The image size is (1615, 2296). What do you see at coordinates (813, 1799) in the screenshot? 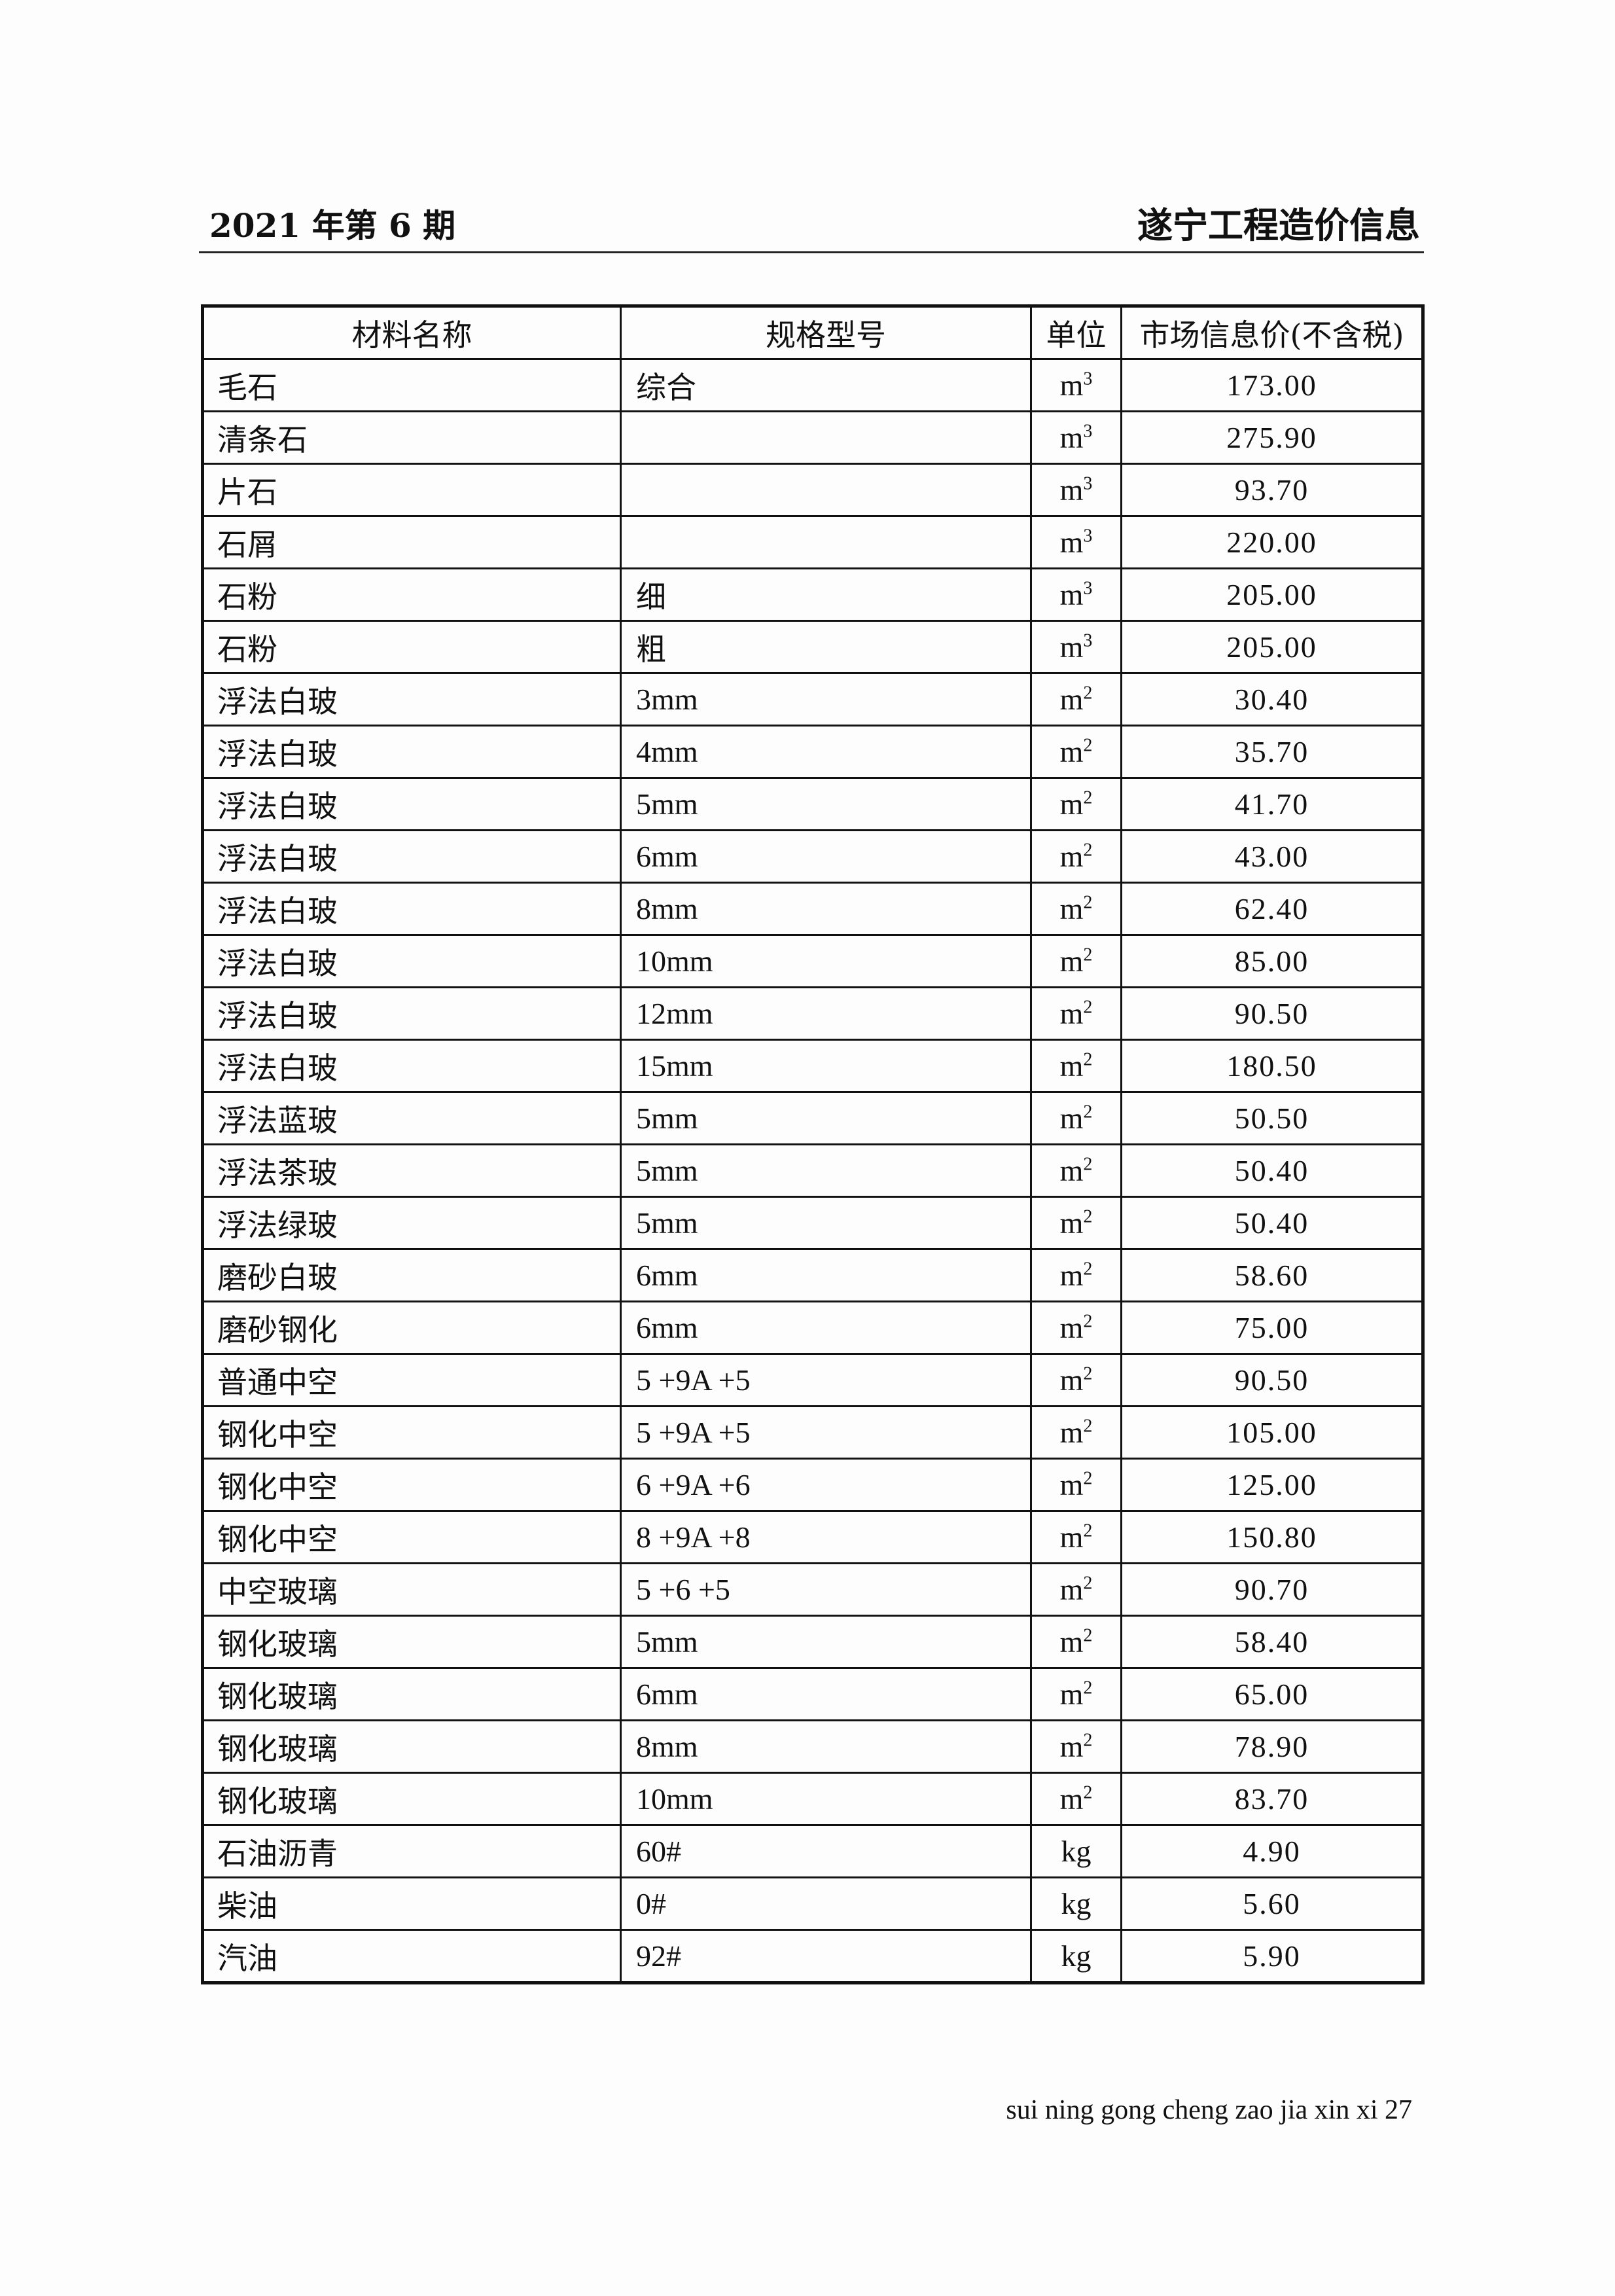
I see `table-row: 钢化玻璃 10mm m2 83.70` at bounding box center [813, 1799].